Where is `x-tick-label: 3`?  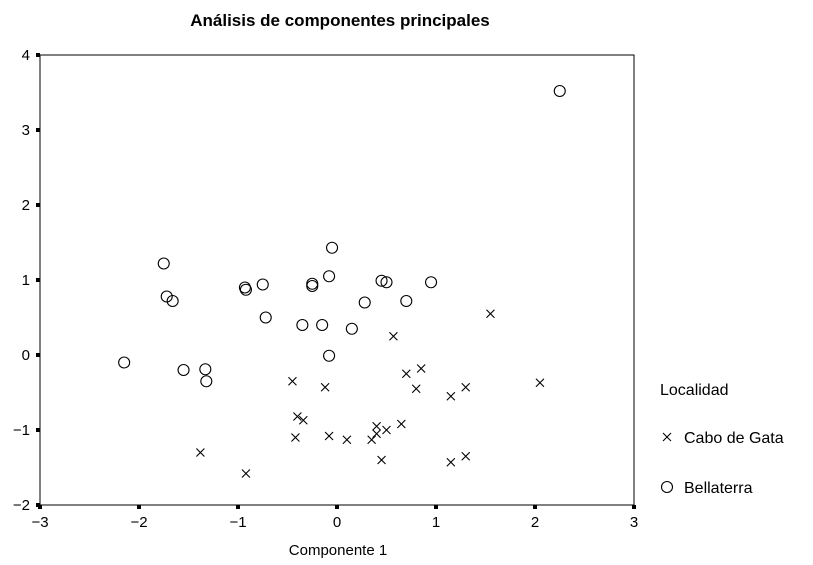
x-tick-label: 3 is located at coordinates (634, 522).